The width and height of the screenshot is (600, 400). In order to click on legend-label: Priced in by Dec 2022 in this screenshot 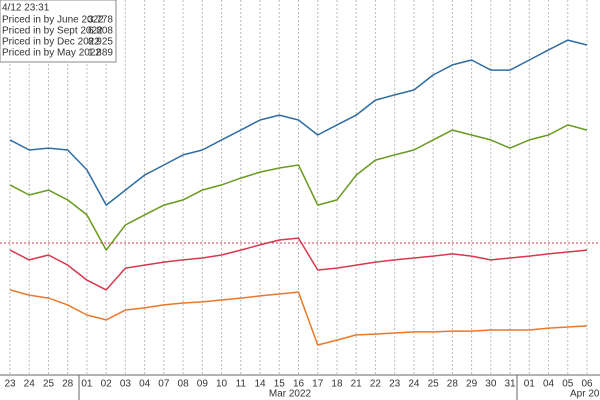, I will do `click(51, 42)`.